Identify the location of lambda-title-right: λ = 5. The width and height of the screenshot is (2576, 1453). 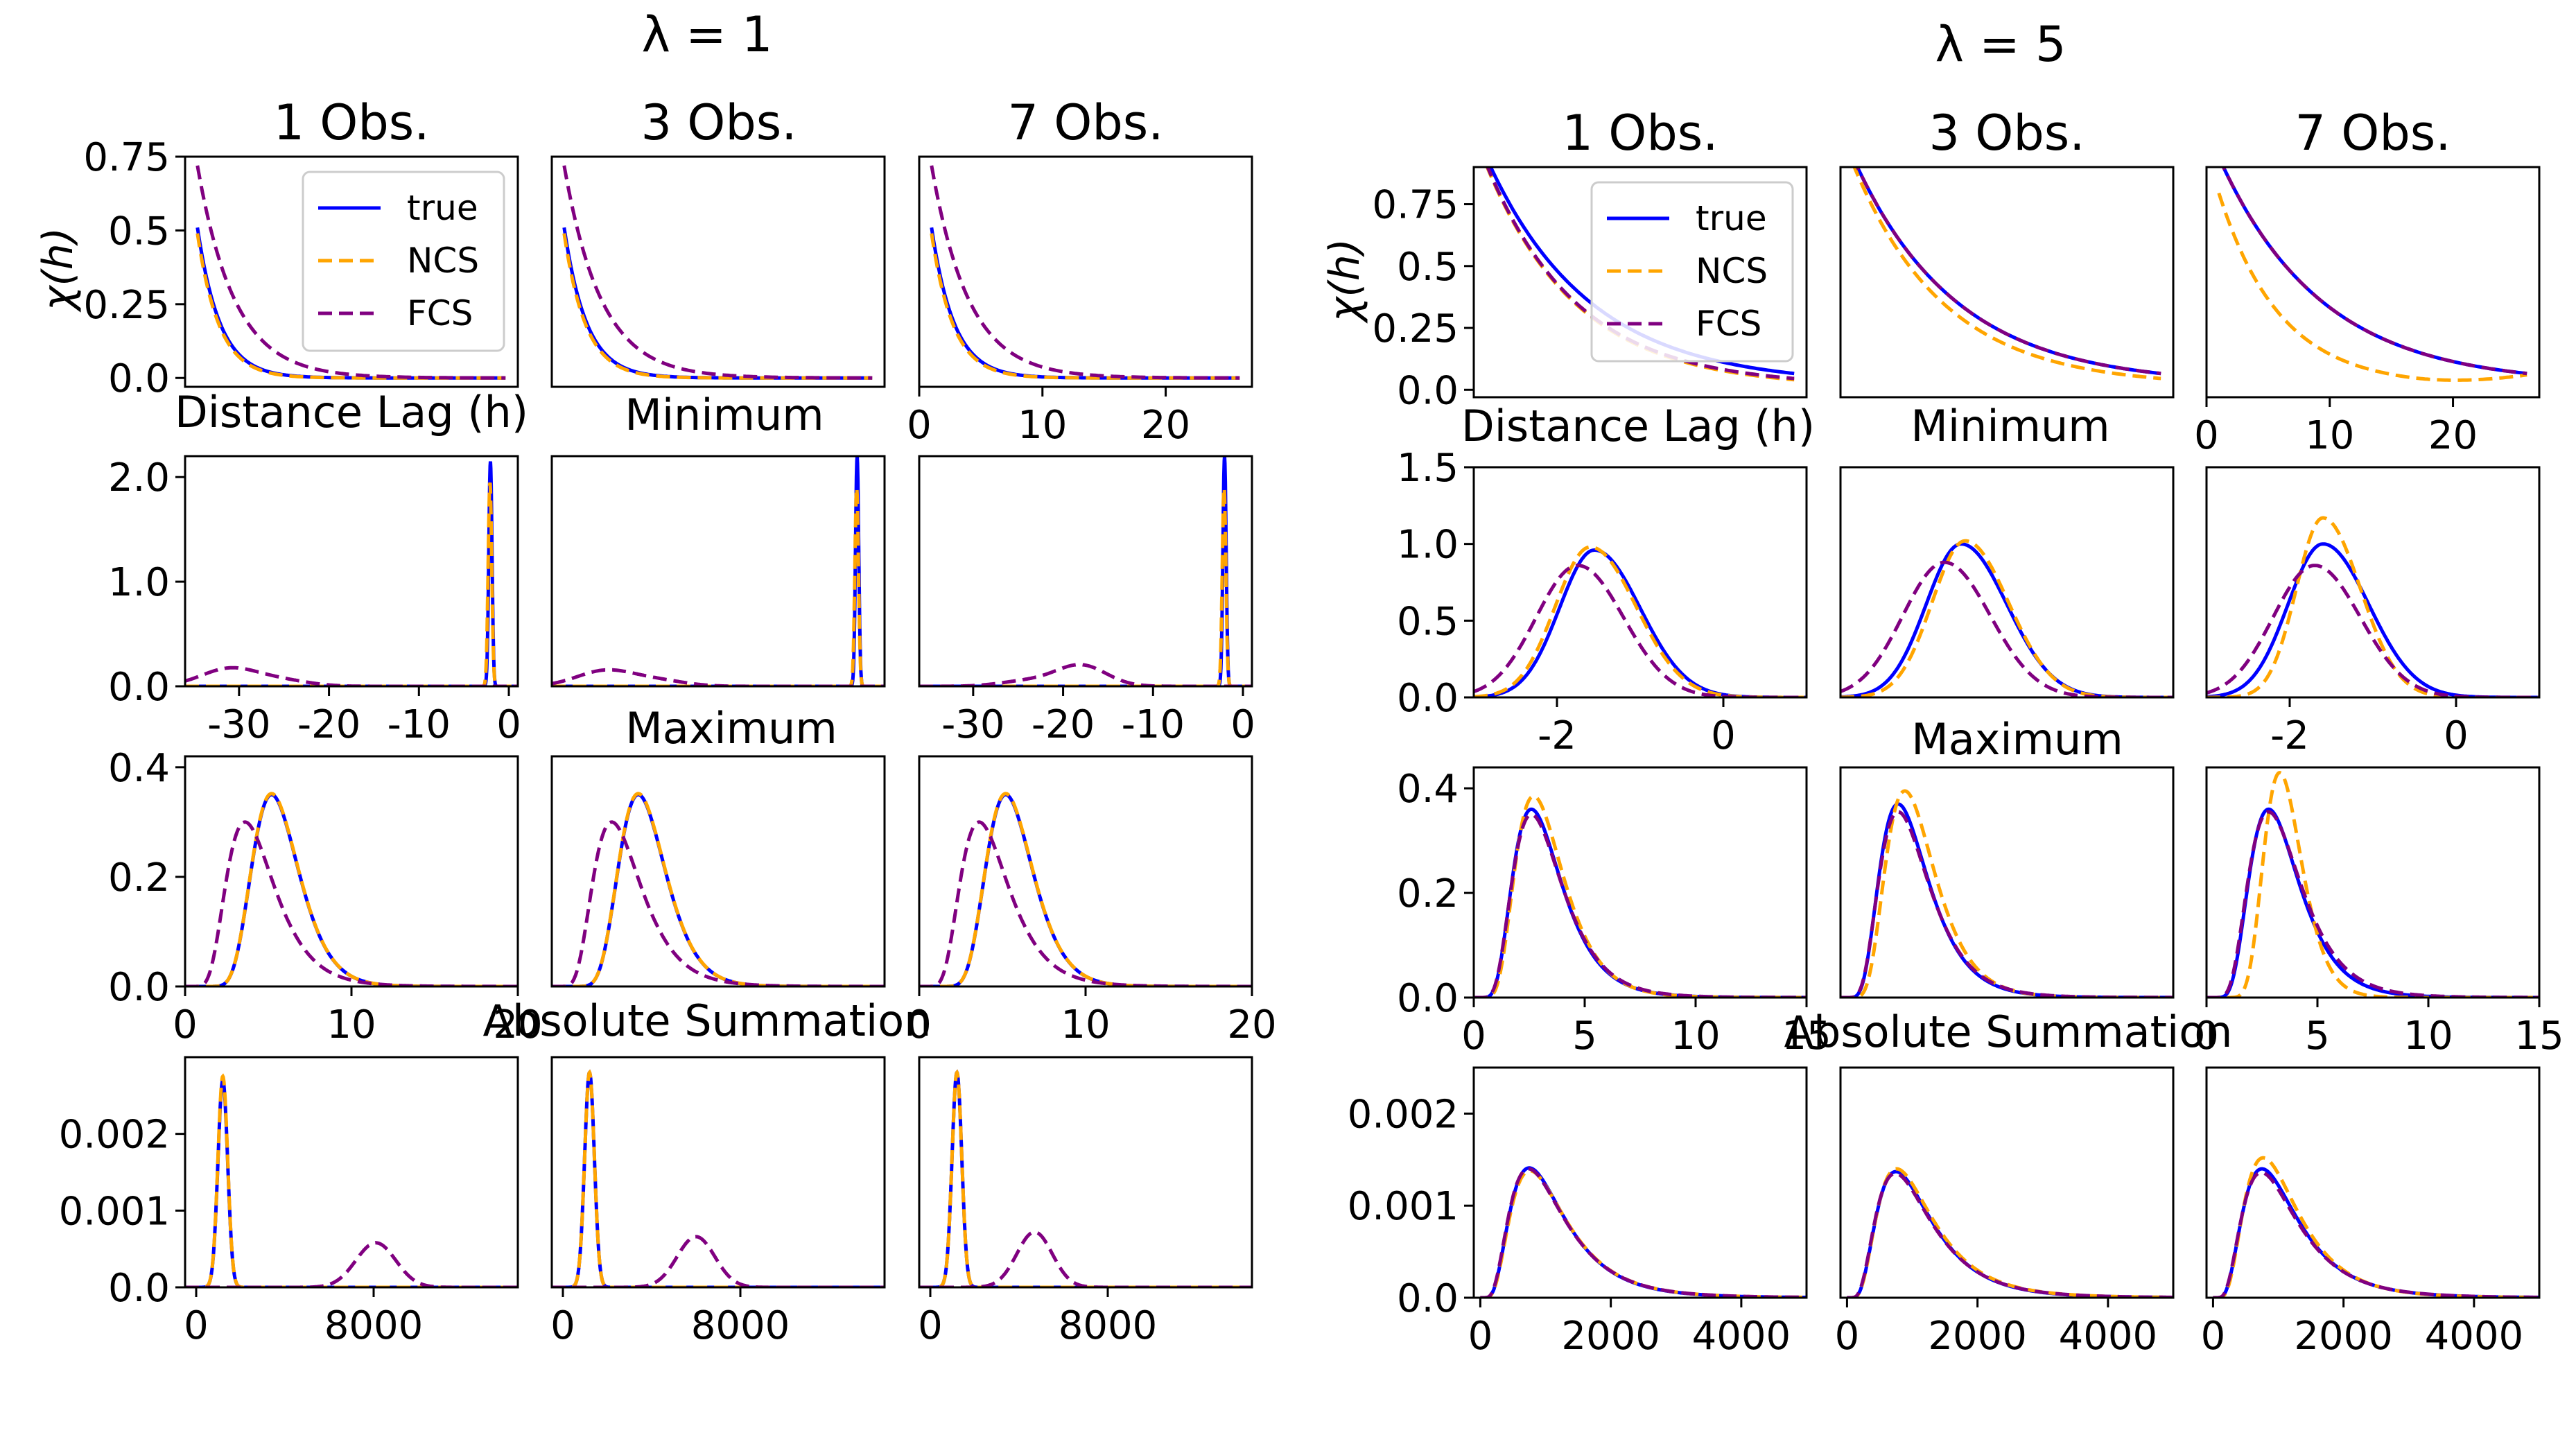
(2000, 44).